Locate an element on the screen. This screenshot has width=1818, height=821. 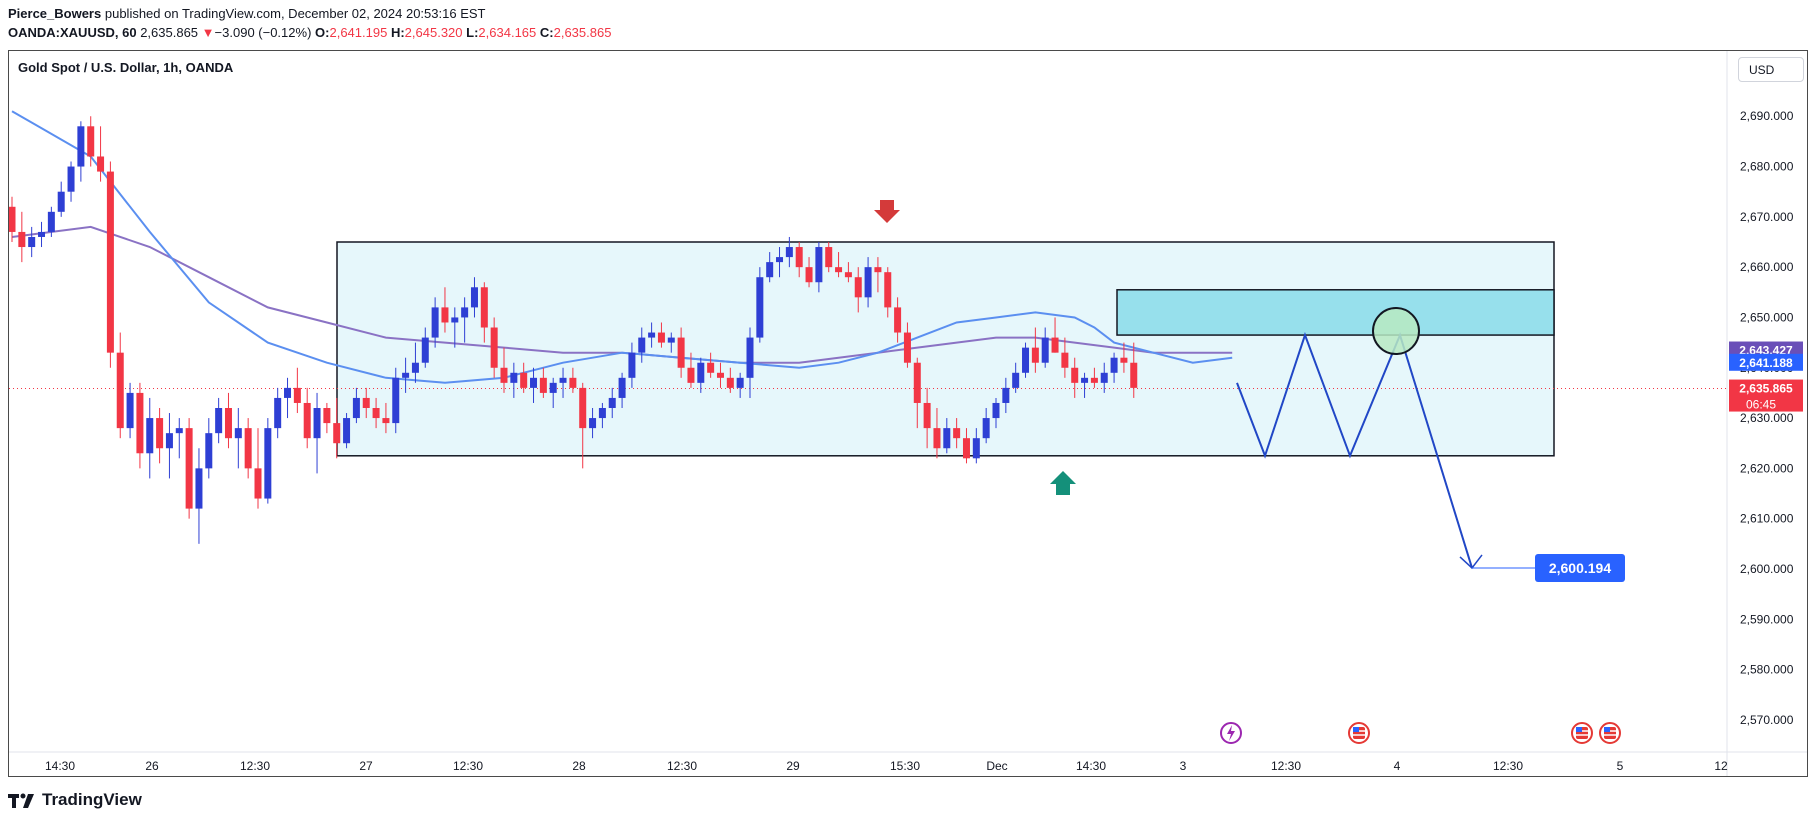
resistance-box is located at coordinates (1335, 312).